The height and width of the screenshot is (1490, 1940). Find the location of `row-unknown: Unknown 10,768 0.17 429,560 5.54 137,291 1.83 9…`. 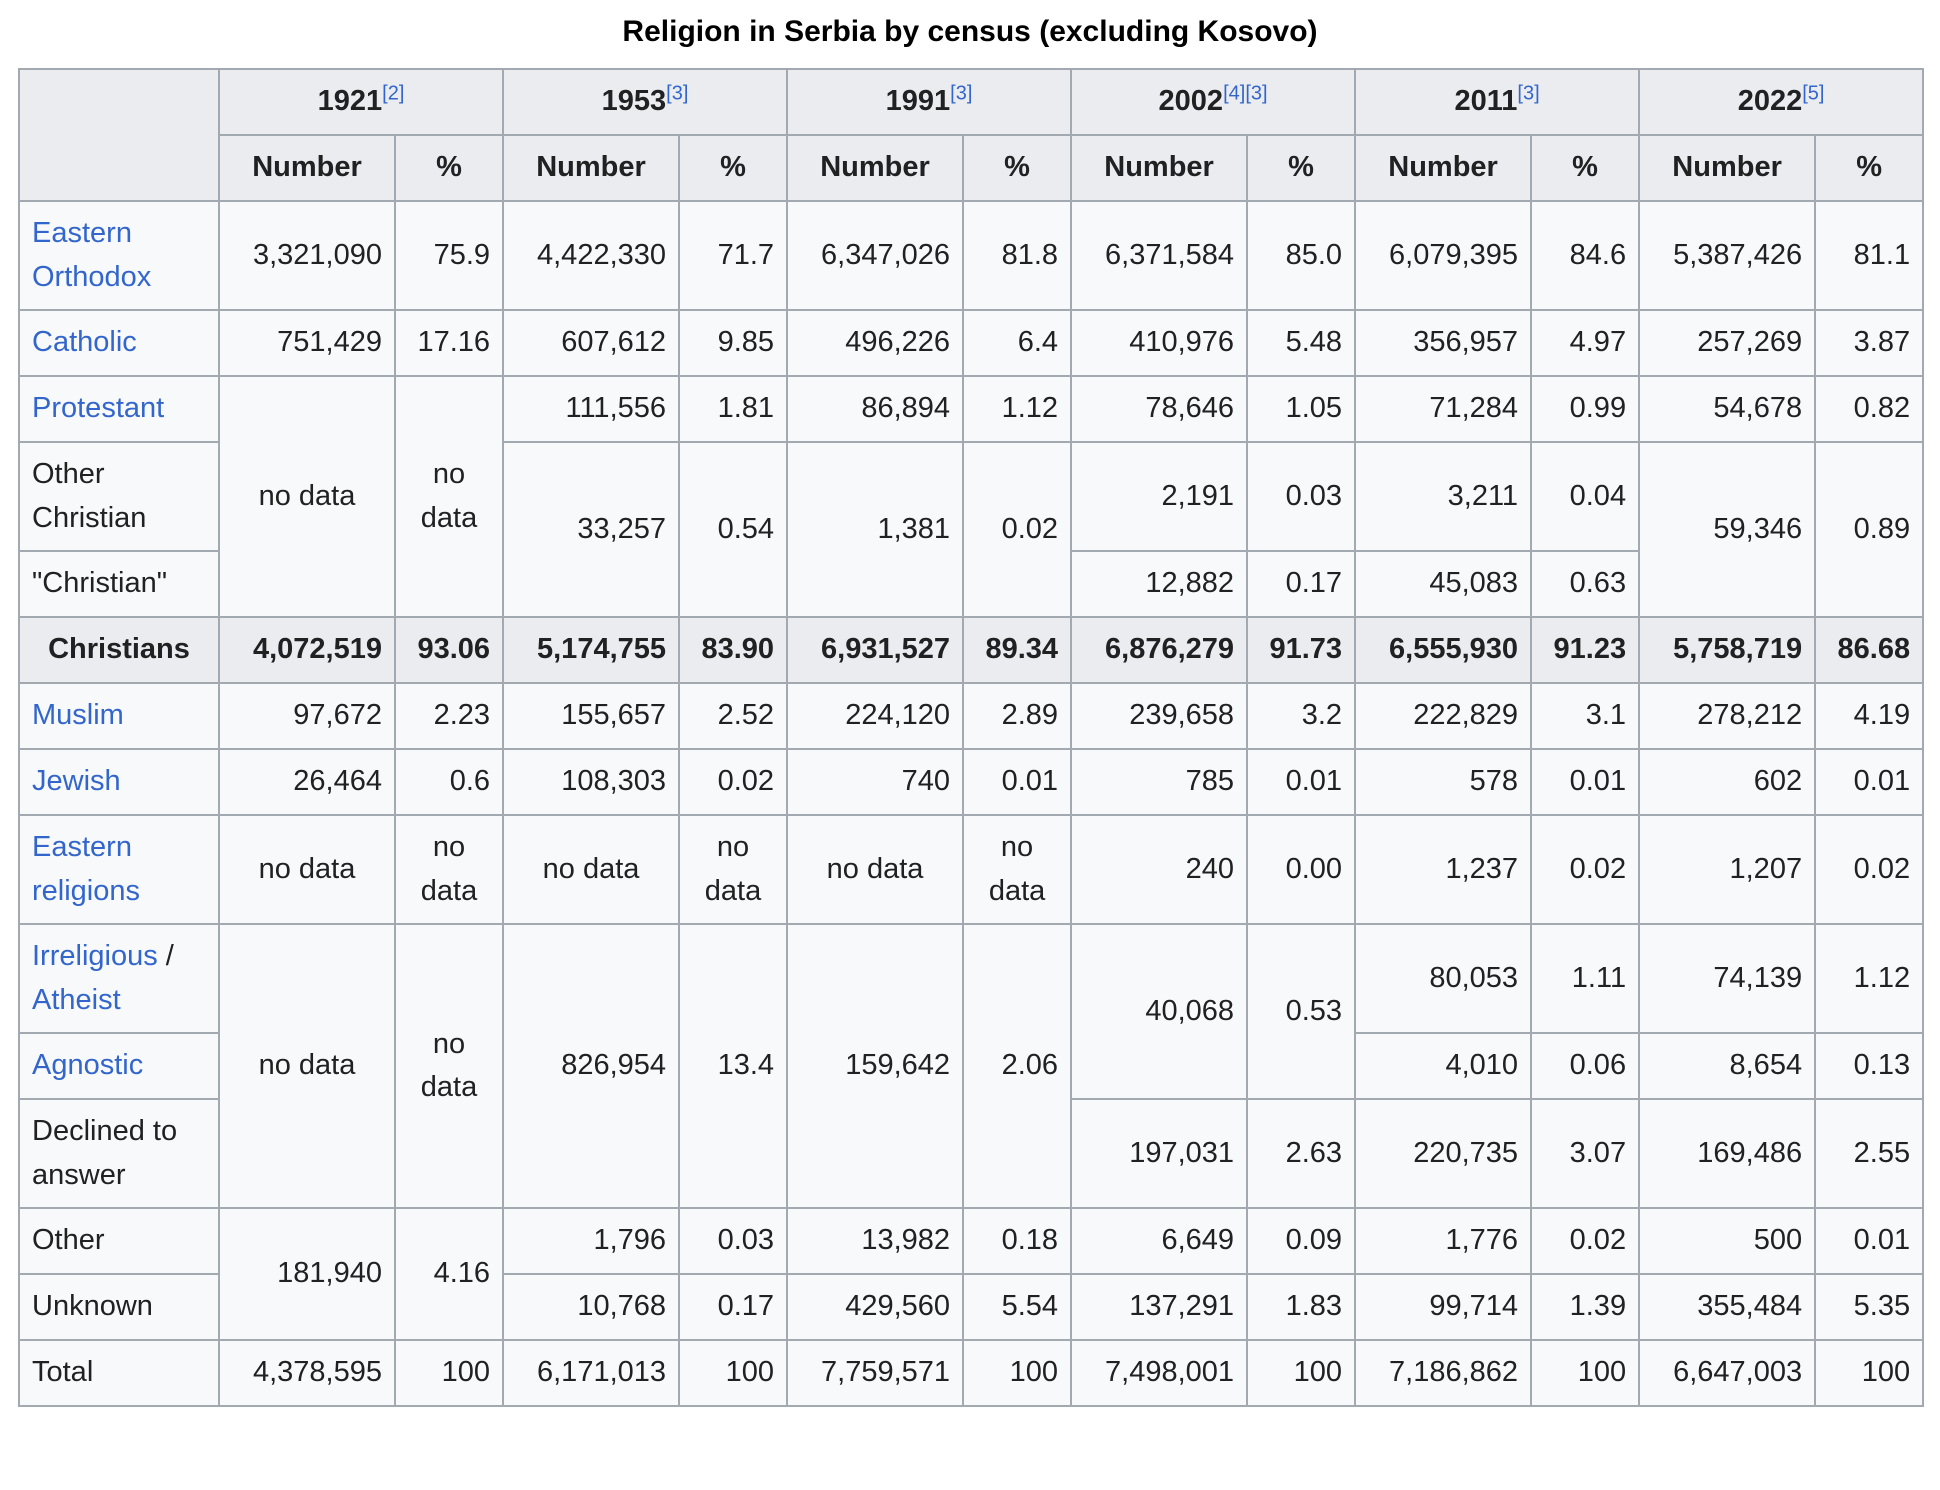

row-unknown: Unknown 10,768 0.17 429,560 5.54 137,291 1.83 9… is located at coordinates (971, 1307).